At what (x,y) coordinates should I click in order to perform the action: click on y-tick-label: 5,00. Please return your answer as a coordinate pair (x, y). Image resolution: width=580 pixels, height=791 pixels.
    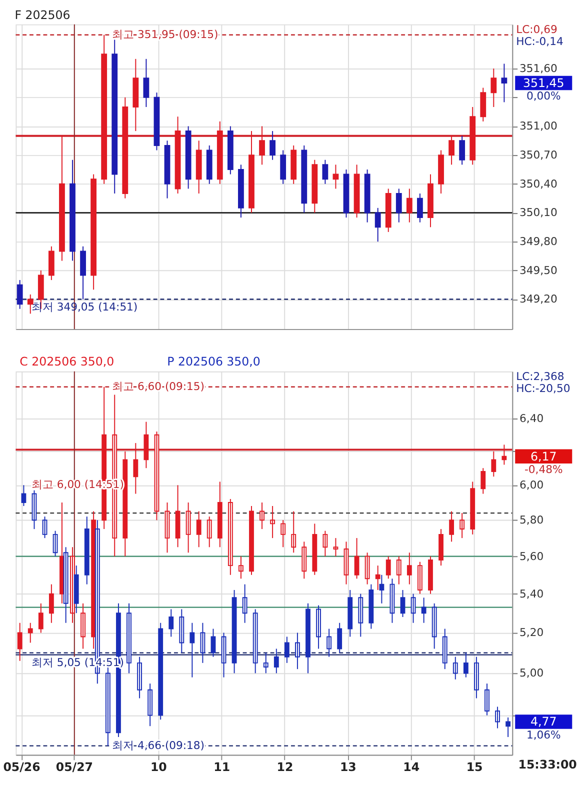
    Looking at the image, I should click on (532, 673).